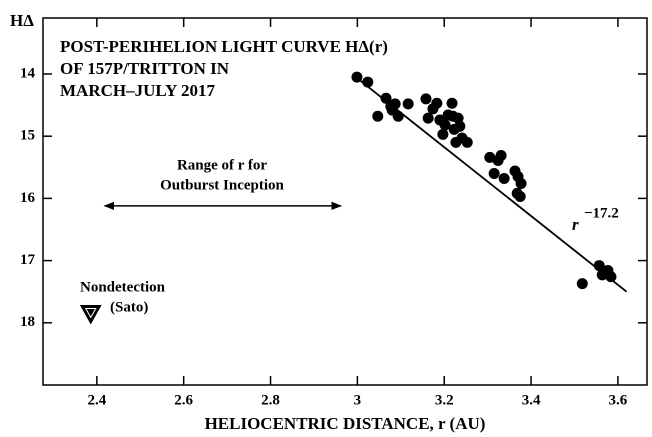 This screenshot has height=437, width=652. Describe the element at coordinates (618, 400) in the screenshot. I see `x-tick-label: 3.6` at that location.